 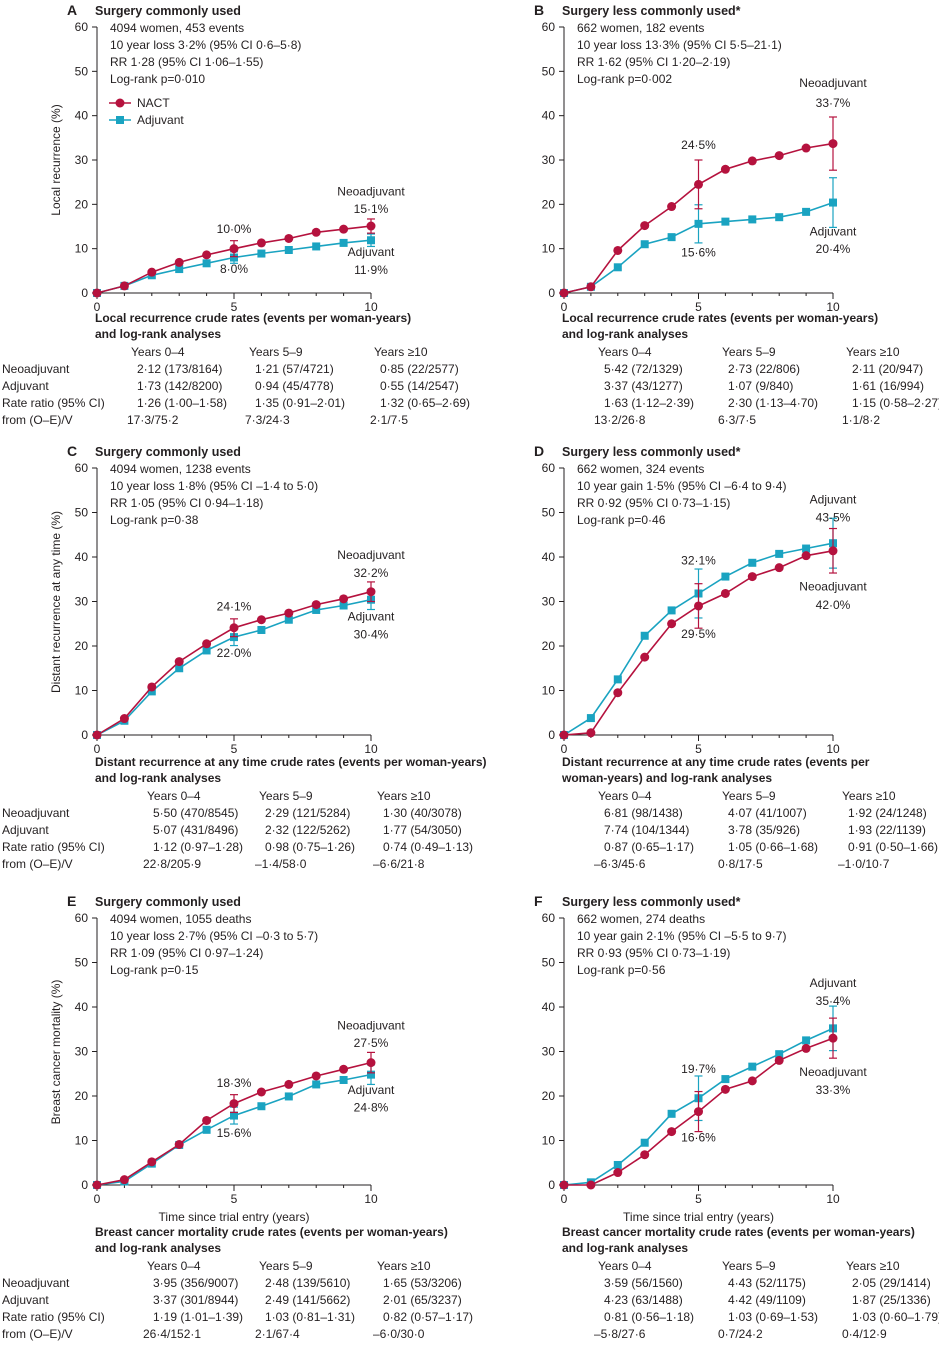 What do you see at coordinates (679, 45) in the screenshot?
I see `stats-line: 10 year loss 13·3% (95% CI 5·5–21·1)` at bounding box center [679, 45].